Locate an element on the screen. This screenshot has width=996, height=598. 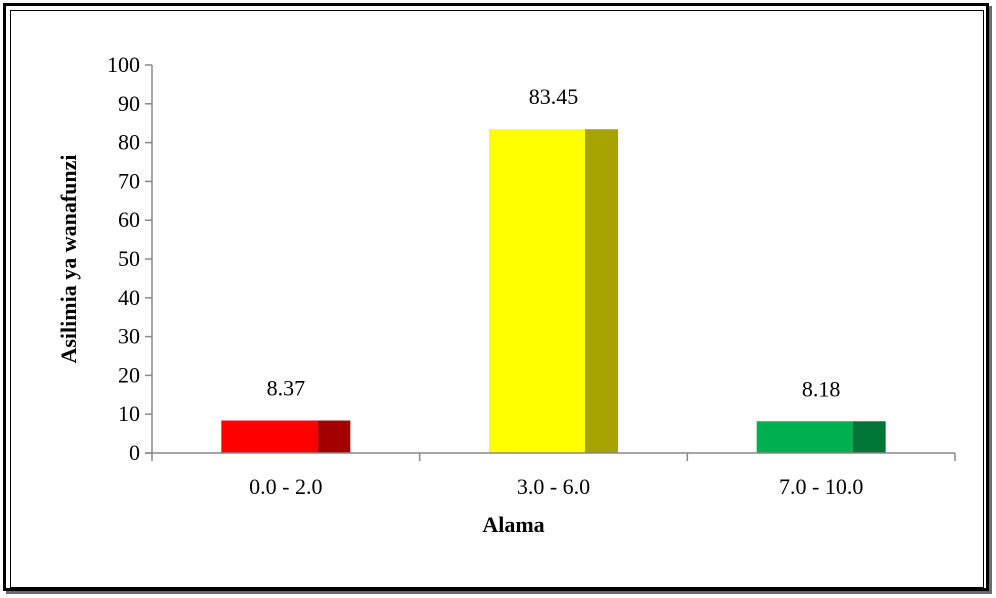
x-tick-label: 7.0 - 10.0 is located at coordinates (821, 486).